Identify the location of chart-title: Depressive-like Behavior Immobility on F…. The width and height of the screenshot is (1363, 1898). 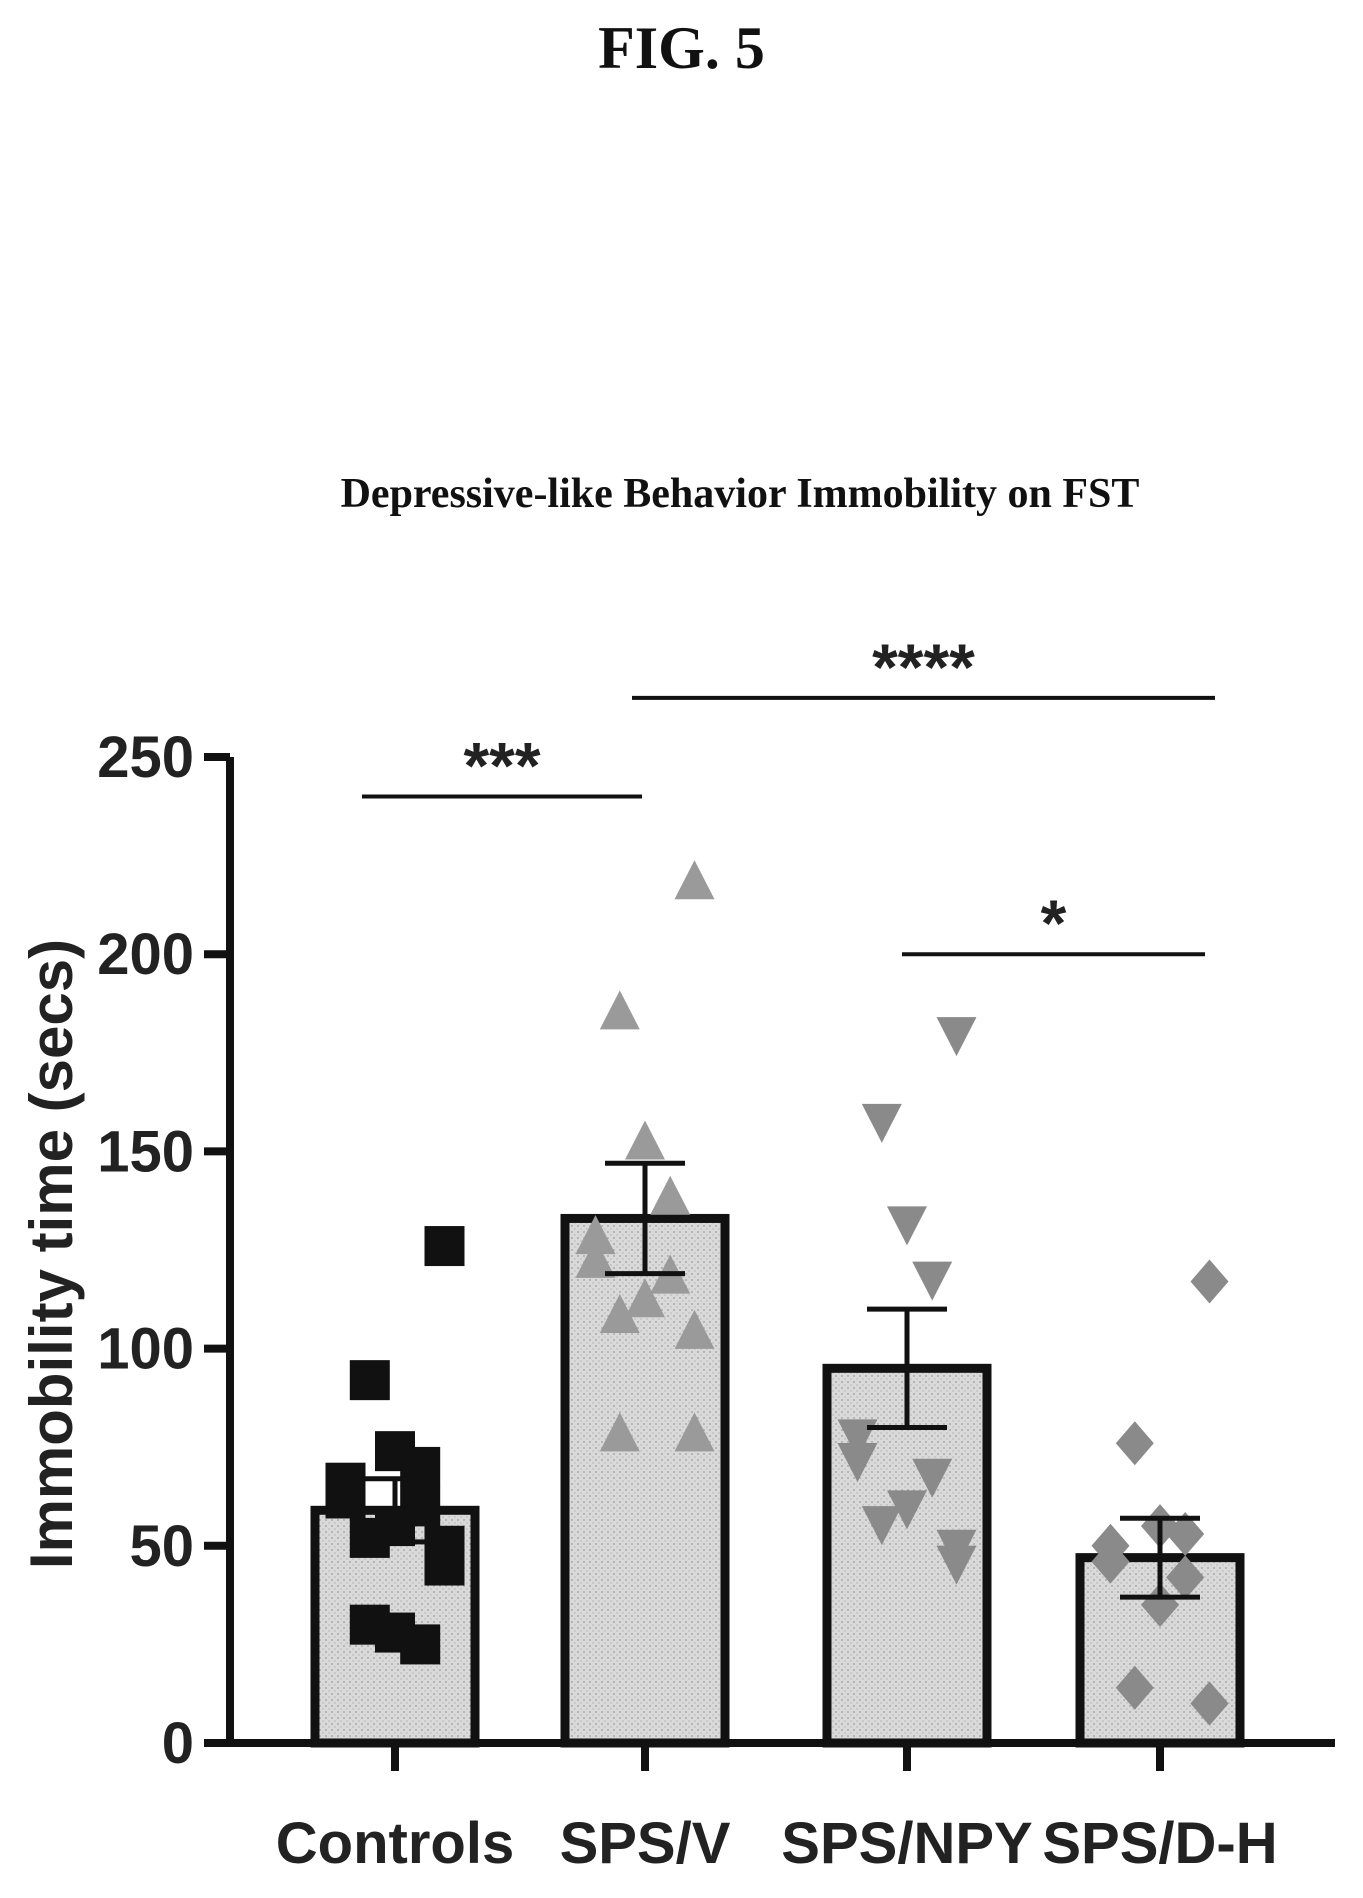
(740, 494).